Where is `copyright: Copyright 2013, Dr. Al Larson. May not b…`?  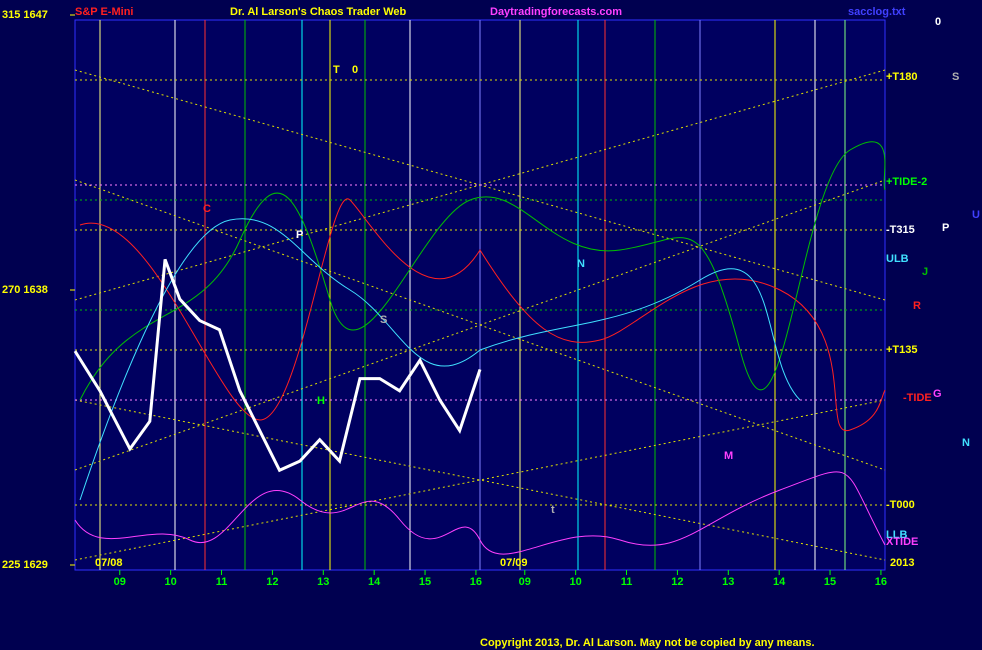 copyright: Copyright 2013, Dr. Al Larson. May not b… is located at coordinates (647, 643).